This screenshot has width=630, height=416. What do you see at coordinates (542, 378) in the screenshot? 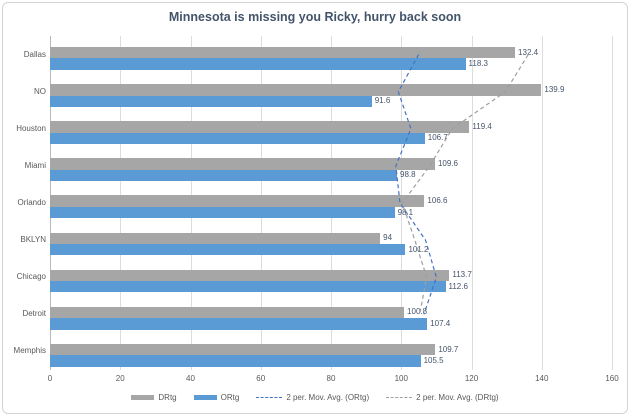
I see `x-tick-label-140: 140` at bounding box center [542, 378].